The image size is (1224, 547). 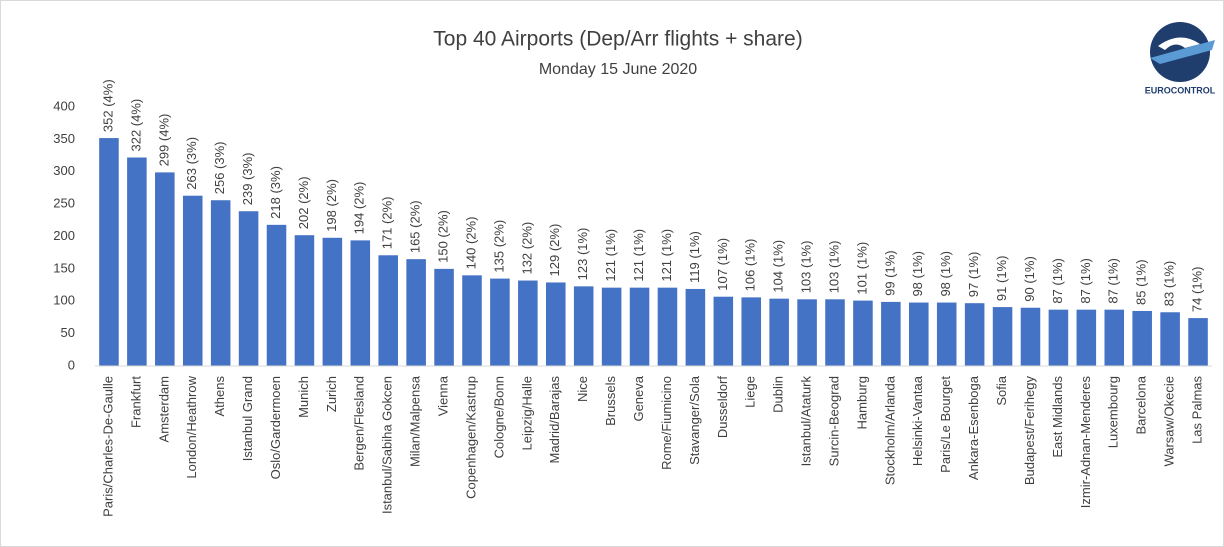 What do you see at coordinates (135, 402) in the screenshot?
I see `x-tick-label: Frankfurt` at bounding box center [135, 402].